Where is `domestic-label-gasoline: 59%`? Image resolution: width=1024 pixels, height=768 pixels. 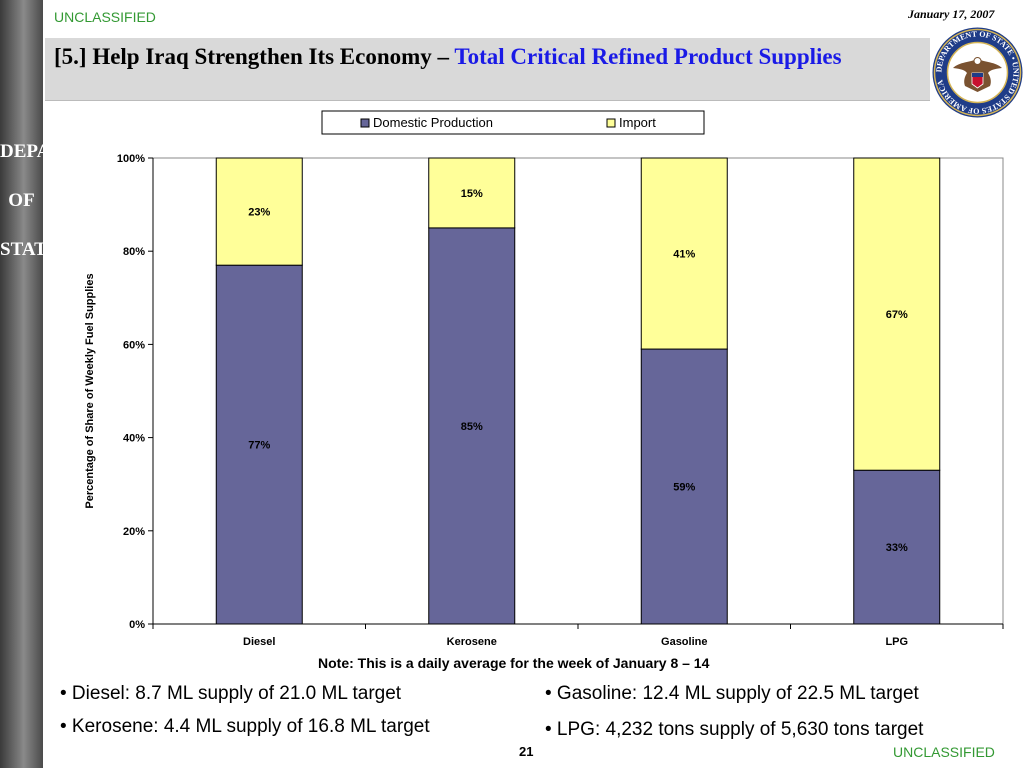
domestic-label-gasoline: 59% is located at coordinates (684, 488).